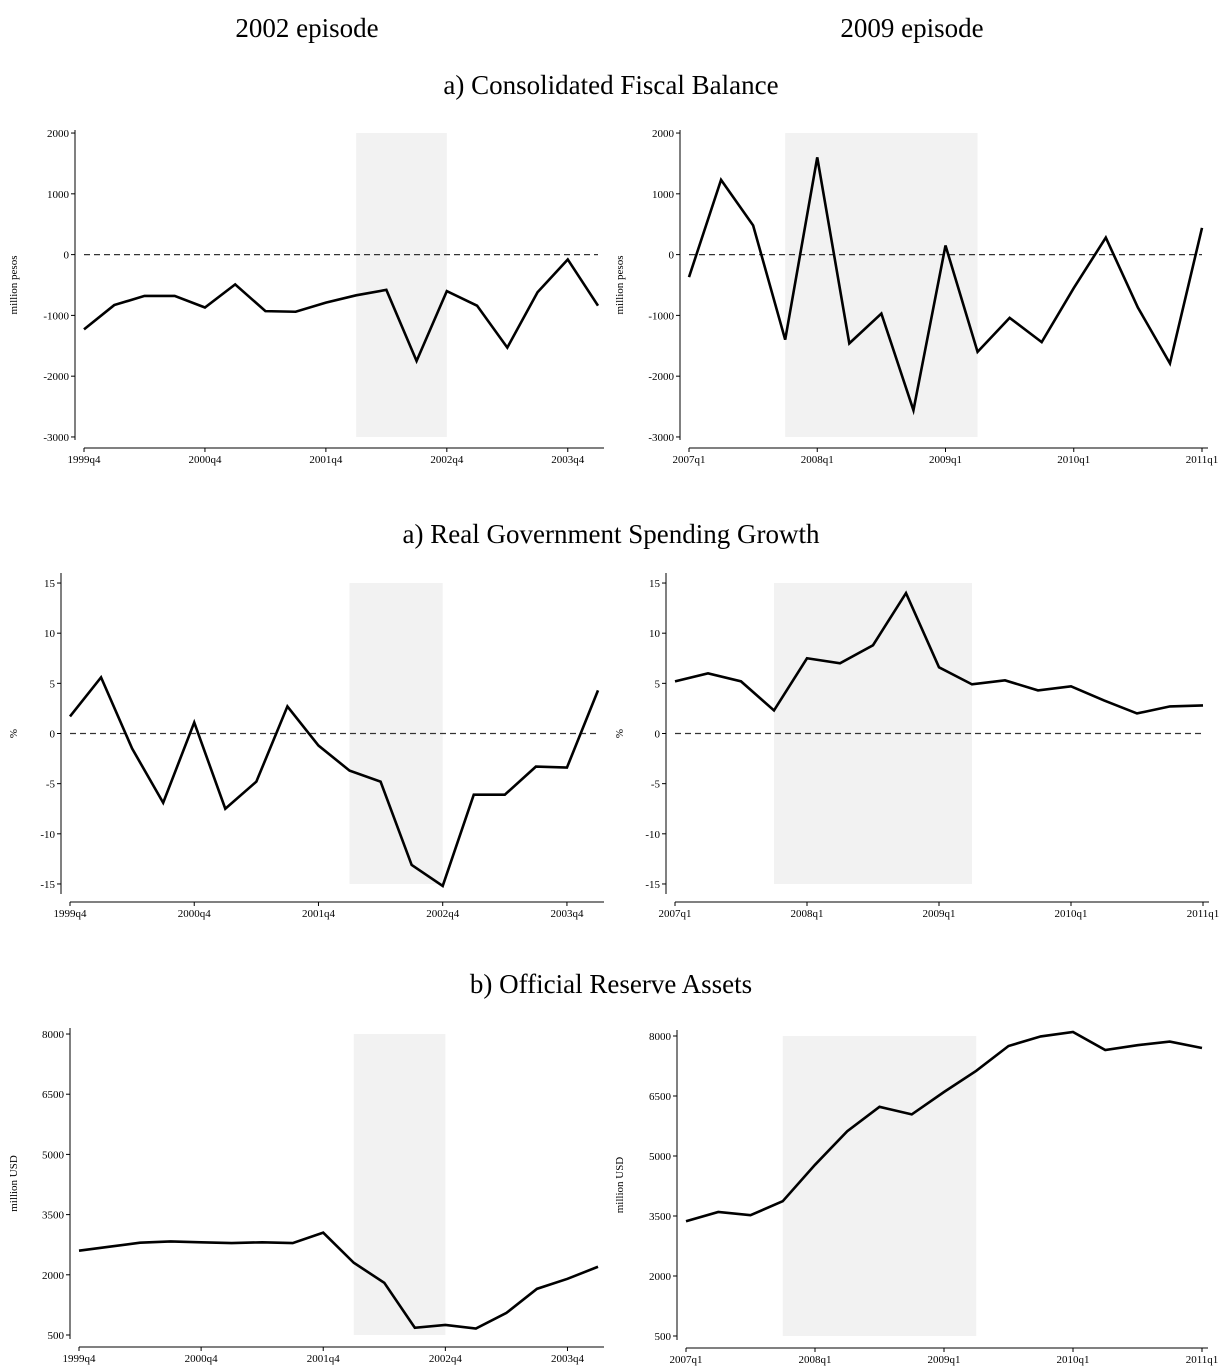 This screenshot has height=1368, width=1223. What do you see at coordinates (611, 984) in the screenshot?
I see `row-title: b) Official Reserve Assets` at bounding box center [611, 984].